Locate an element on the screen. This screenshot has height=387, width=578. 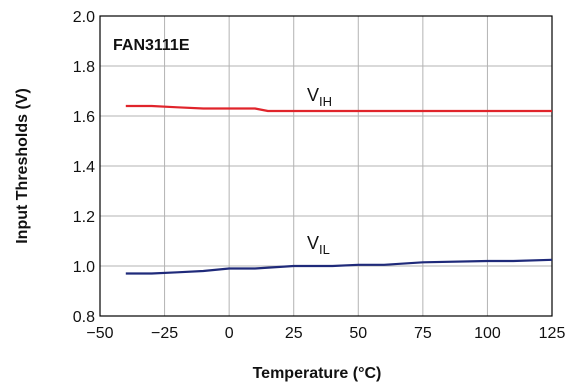
x-tick-label: 75 is located at coordinates (423, 333).